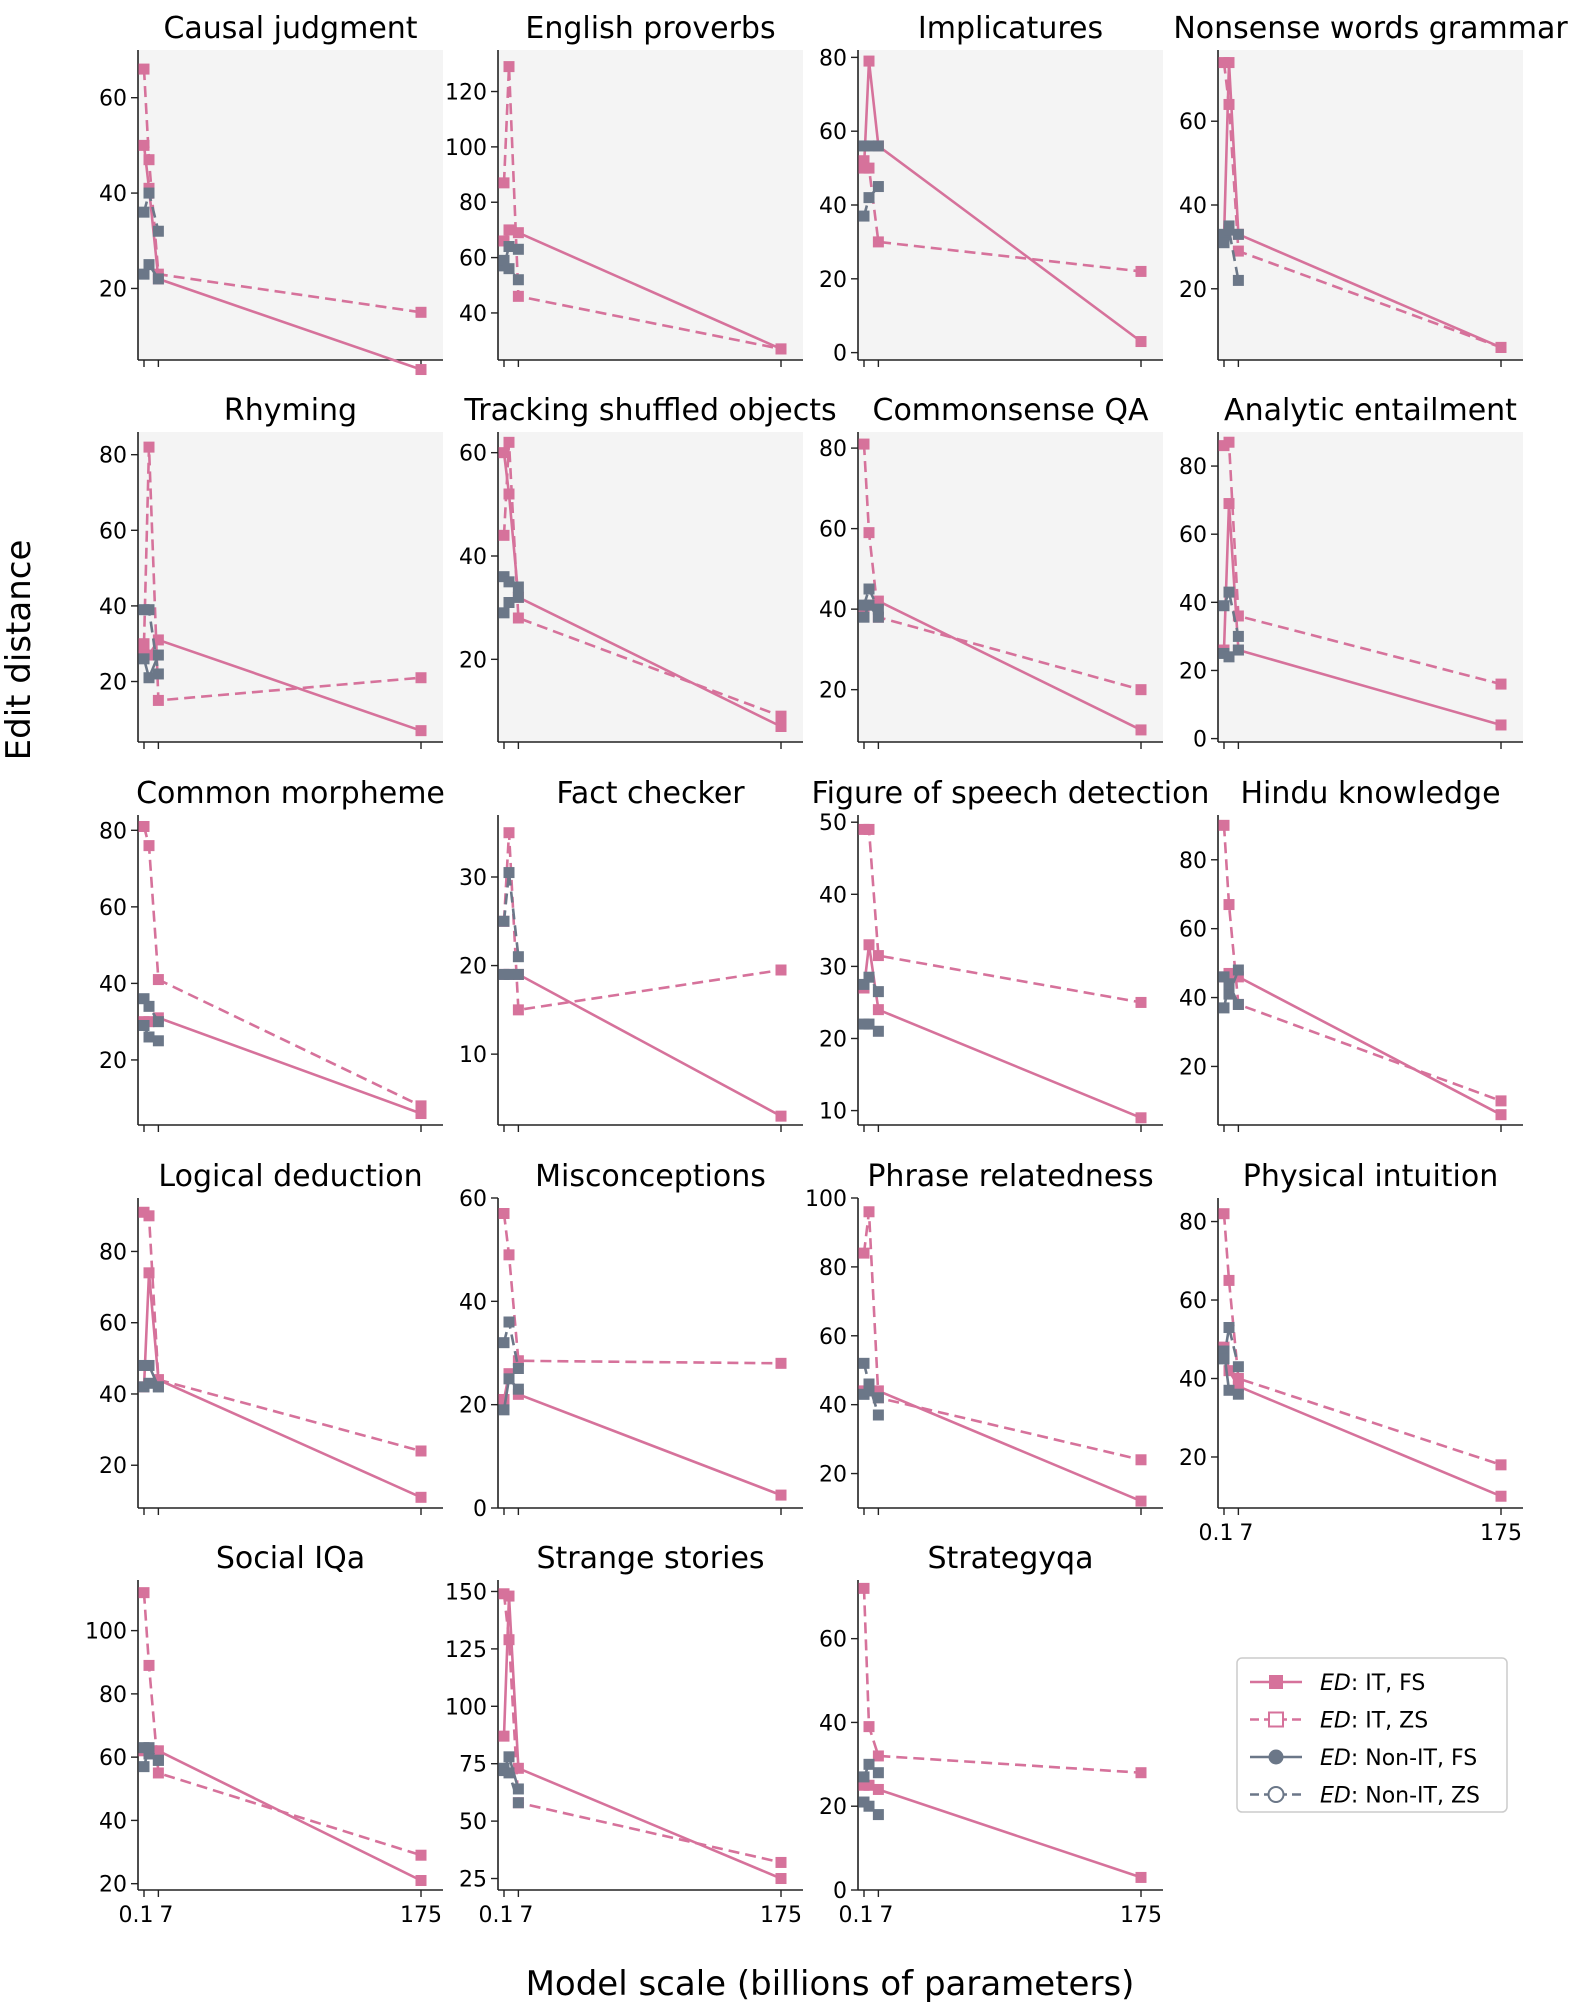  Describe the element at coordinates (473, 1055) in the screenshot. I see `y-tick-label: 10` at that location.